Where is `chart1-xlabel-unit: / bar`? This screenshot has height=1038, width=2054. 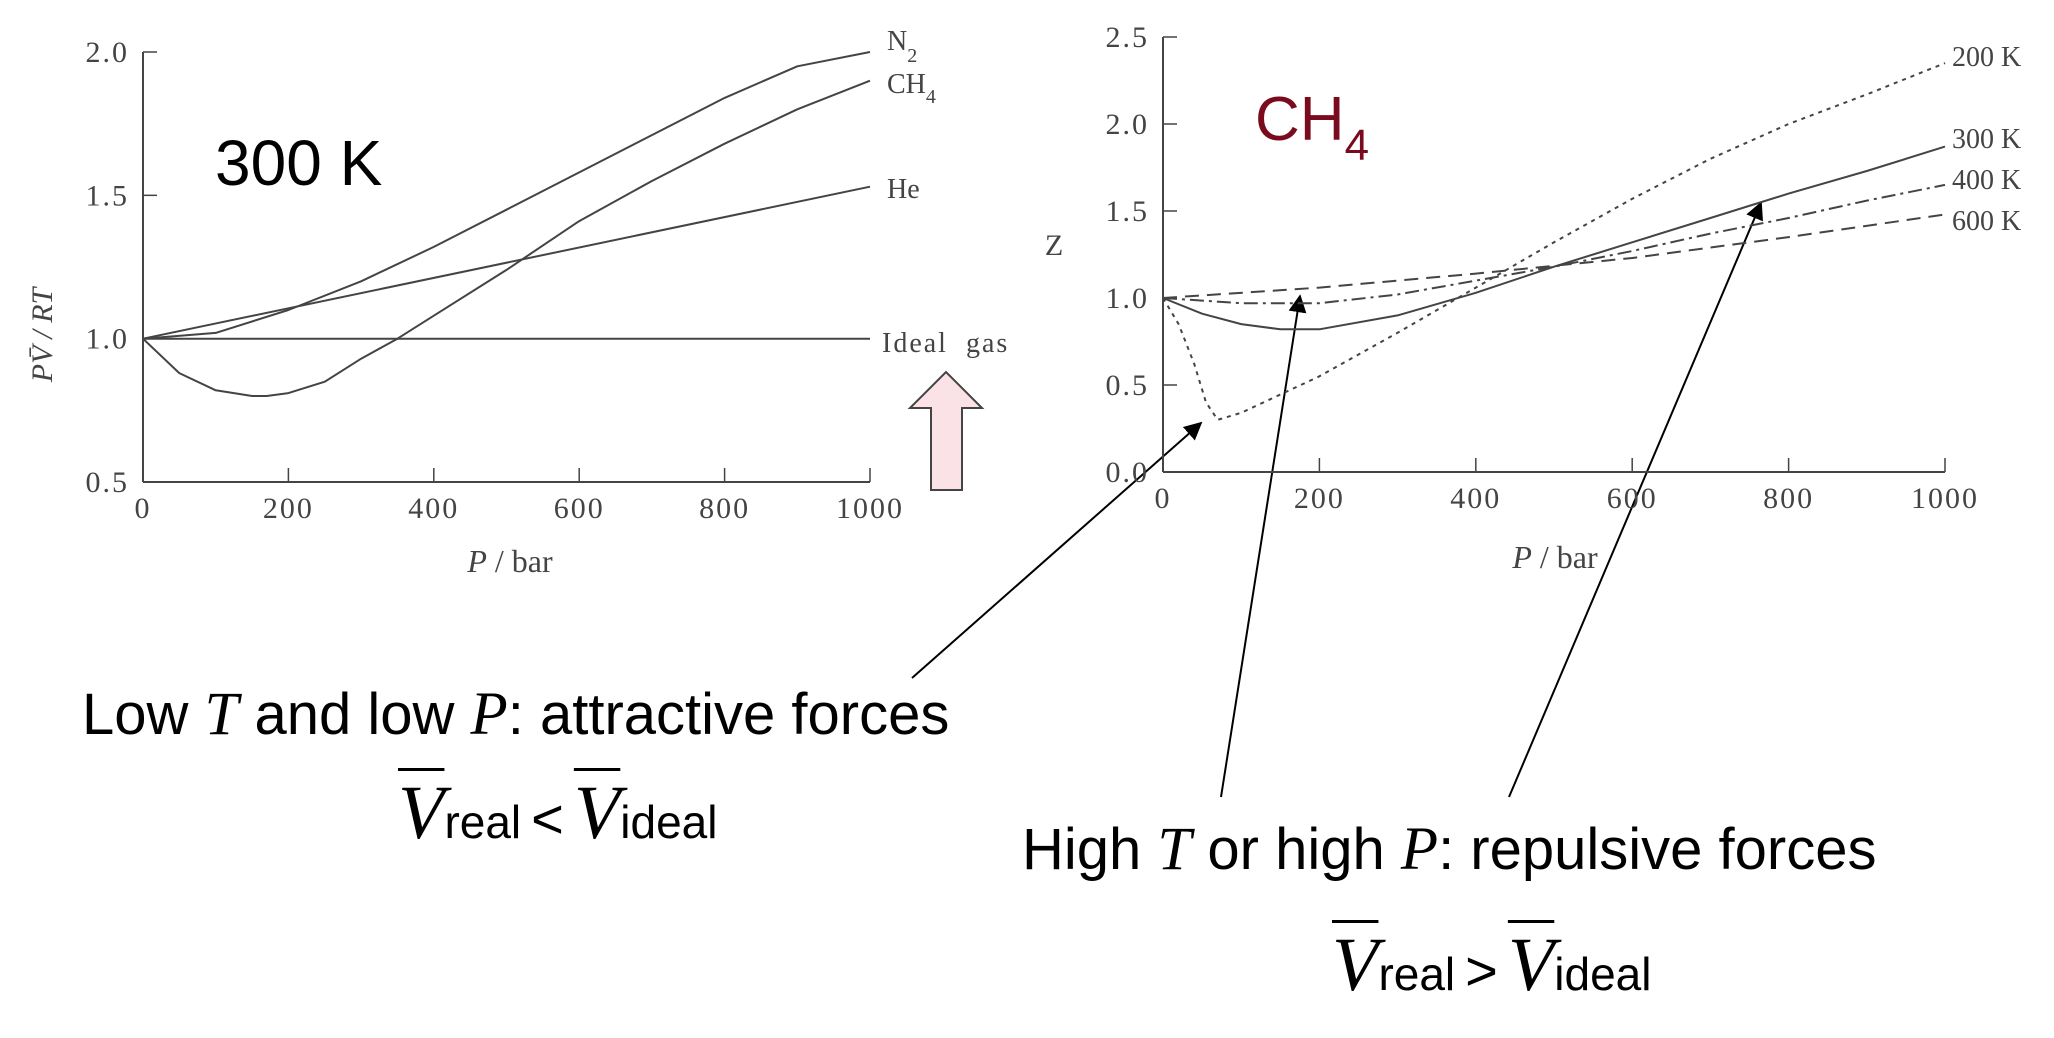
chart1-xlabel-unit: / bar is located at coordinates (520, 561).